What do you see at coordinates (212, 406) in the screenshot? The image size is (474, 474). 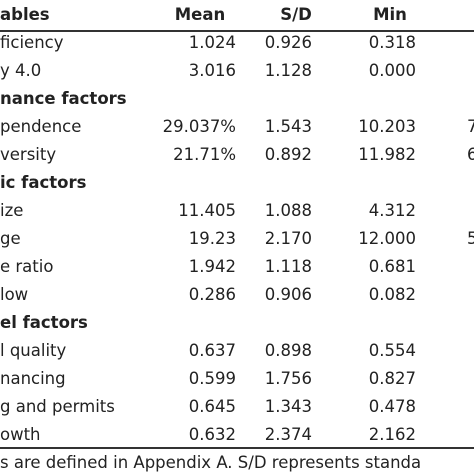 I see `cell: 0.645` at bounding box center [212, 406].